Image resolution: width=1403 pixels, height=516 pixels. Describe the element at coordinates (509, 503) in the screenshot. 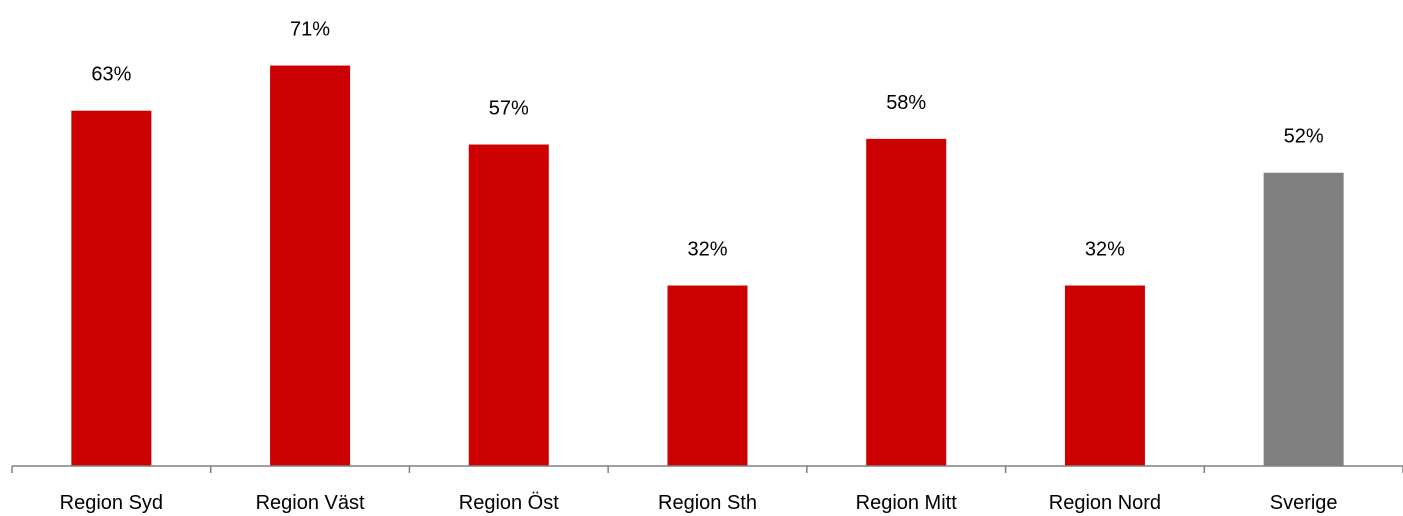

I see `category-label: Region Öst` at that location.